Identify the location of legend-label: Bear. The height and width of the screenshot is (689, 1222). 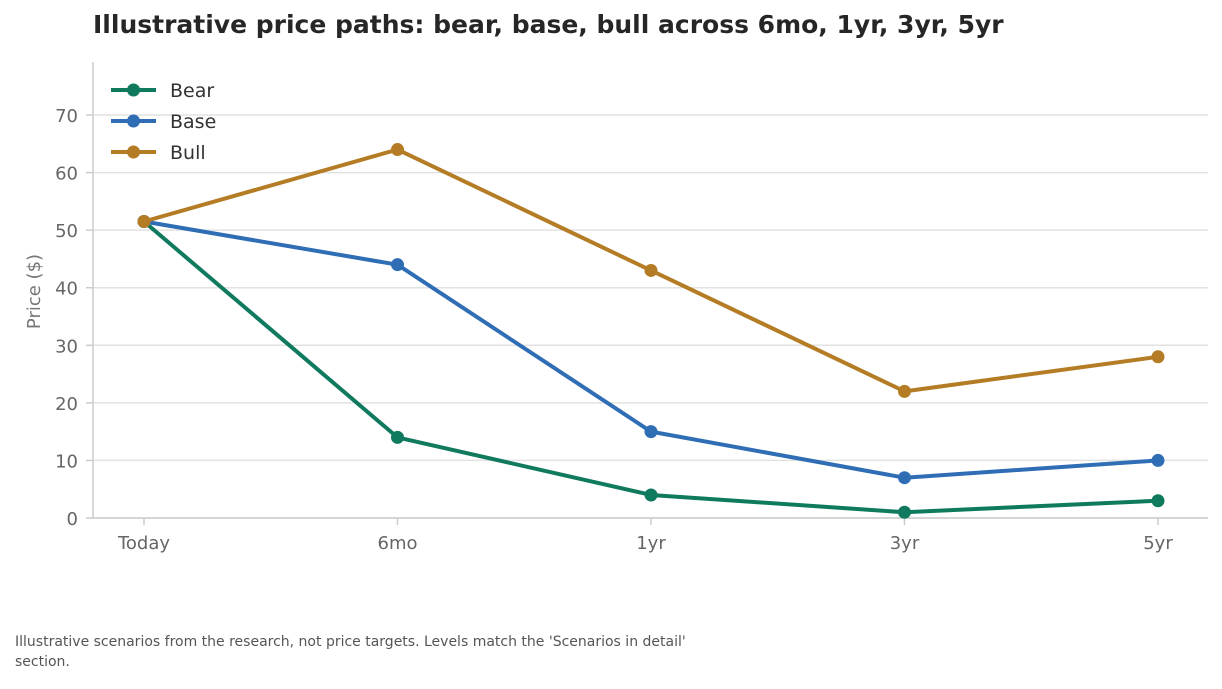
(192, 91).